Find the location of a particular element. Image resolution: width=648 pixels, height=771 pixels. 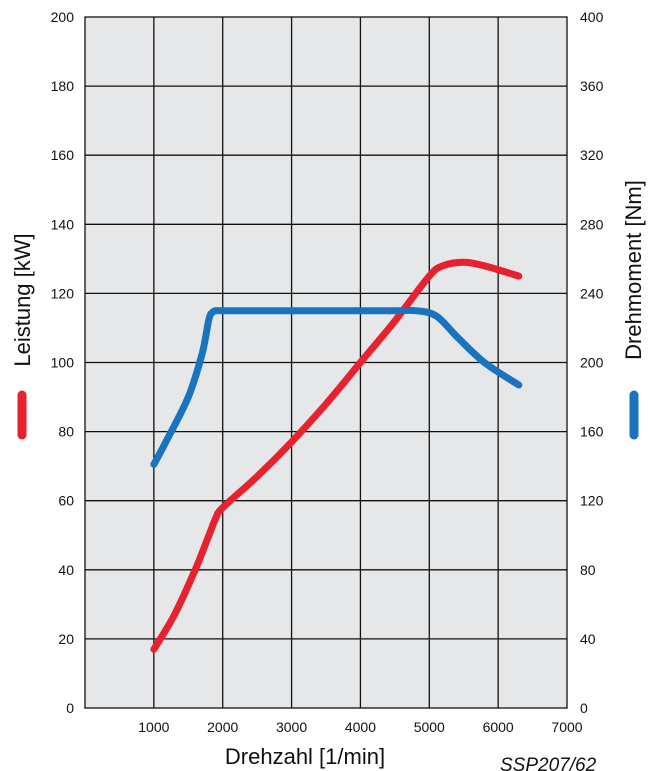

y-tick-label-left: 160 is located at coordinates (63, 155).